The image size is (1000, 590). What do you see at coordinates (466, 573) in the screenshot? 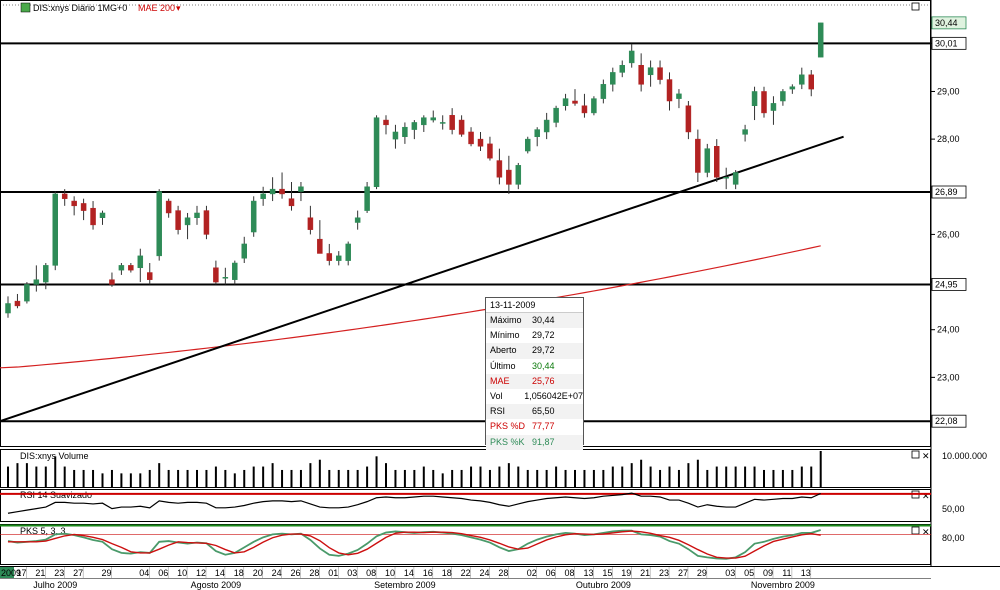
I see `x-day-label: 22` at bounding box center [466, 573].